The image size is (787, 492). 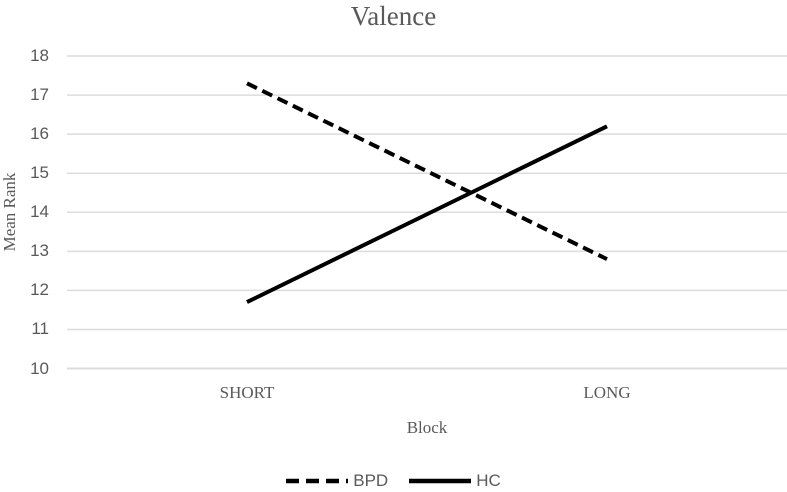 What do you see at coordinates (39, 55) in the screenshot?
I see `y-tick-label: 18` at bounding box center [39, 55].